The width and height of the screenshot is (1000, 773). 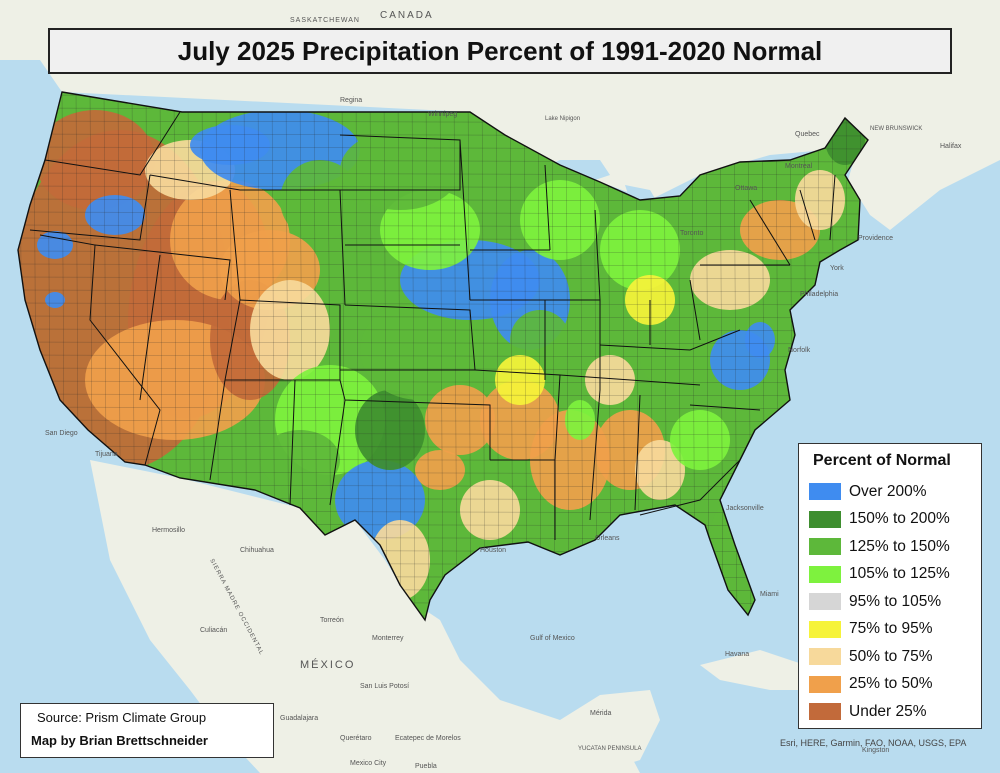 I want to click on legend-label: 75% to 95%, so click(x=891, y=629).